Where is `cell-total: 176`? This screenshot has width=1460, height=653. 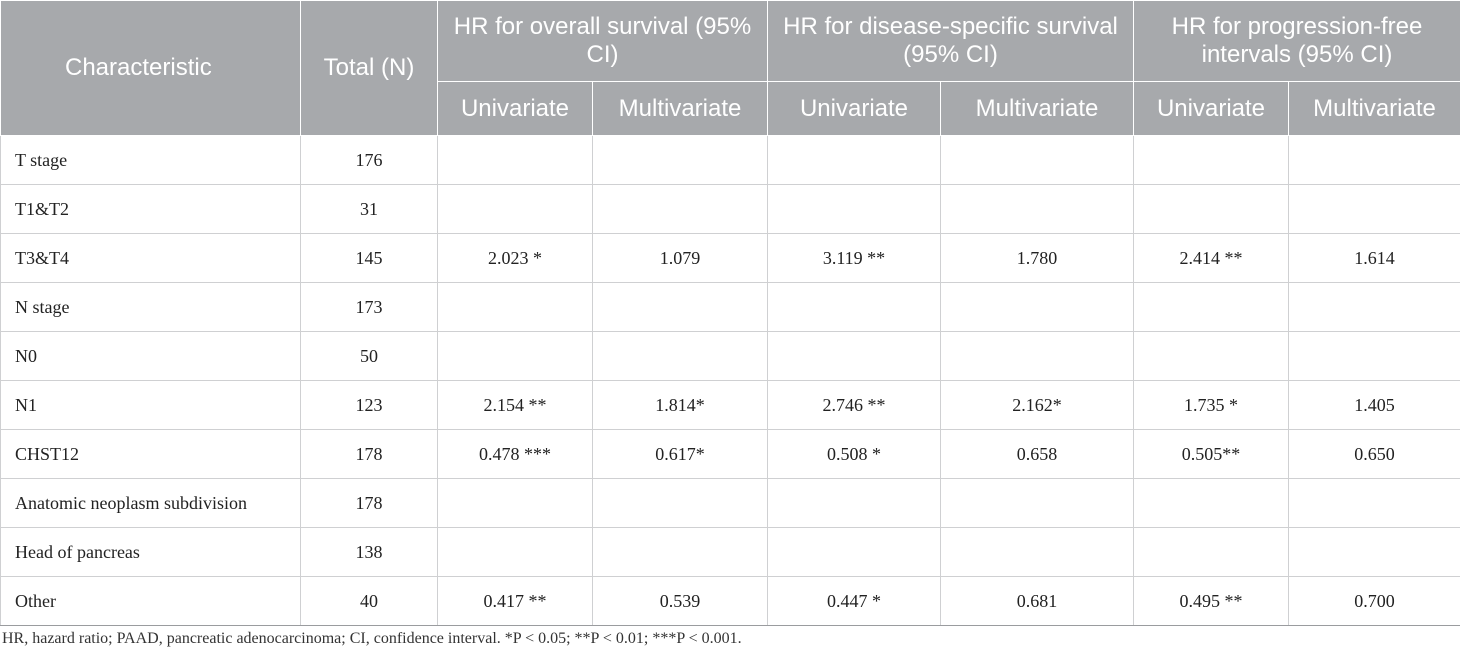
cell-total: 176 is located at coordinates (369, 160).